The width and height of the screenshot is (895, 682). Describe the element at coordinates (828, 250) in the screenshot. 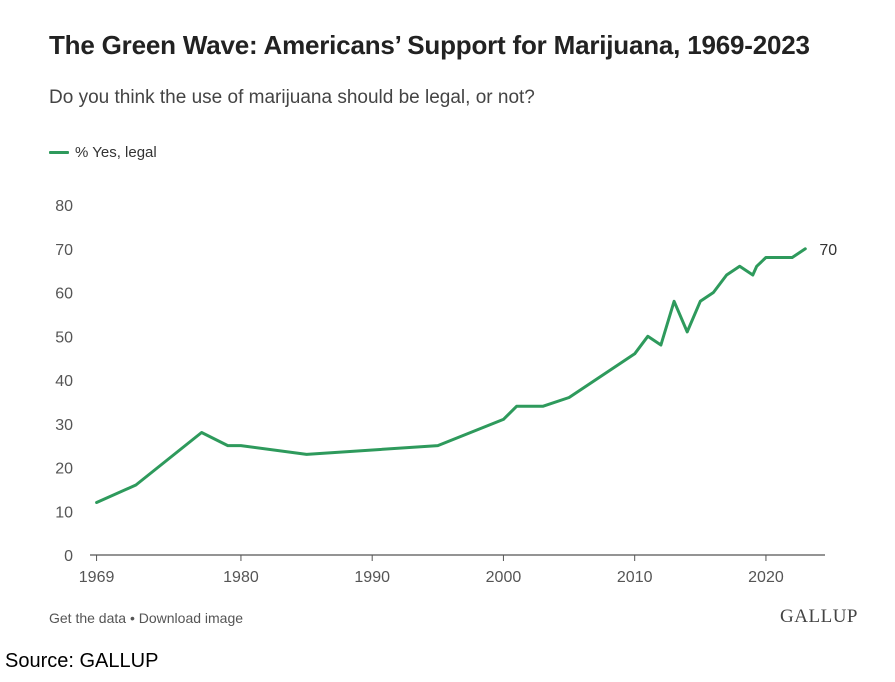

I see `end-value-label: 70` at that location.